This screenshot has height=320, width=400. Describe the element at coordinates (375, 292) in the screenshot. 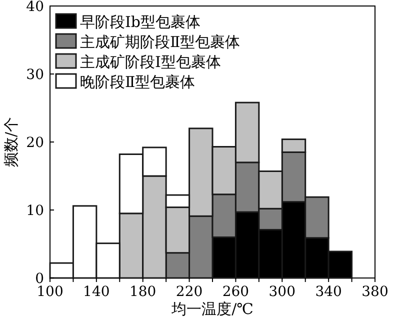

I see `x-tick-label: 380` at that location.